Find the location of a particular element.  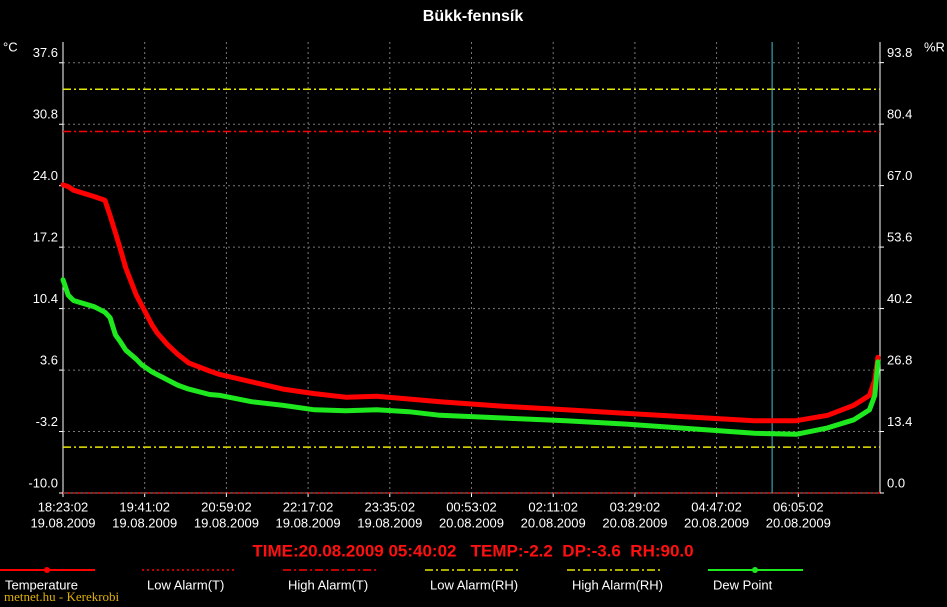

y-tick-label: -10.0 is located at coordinates (43, 482).